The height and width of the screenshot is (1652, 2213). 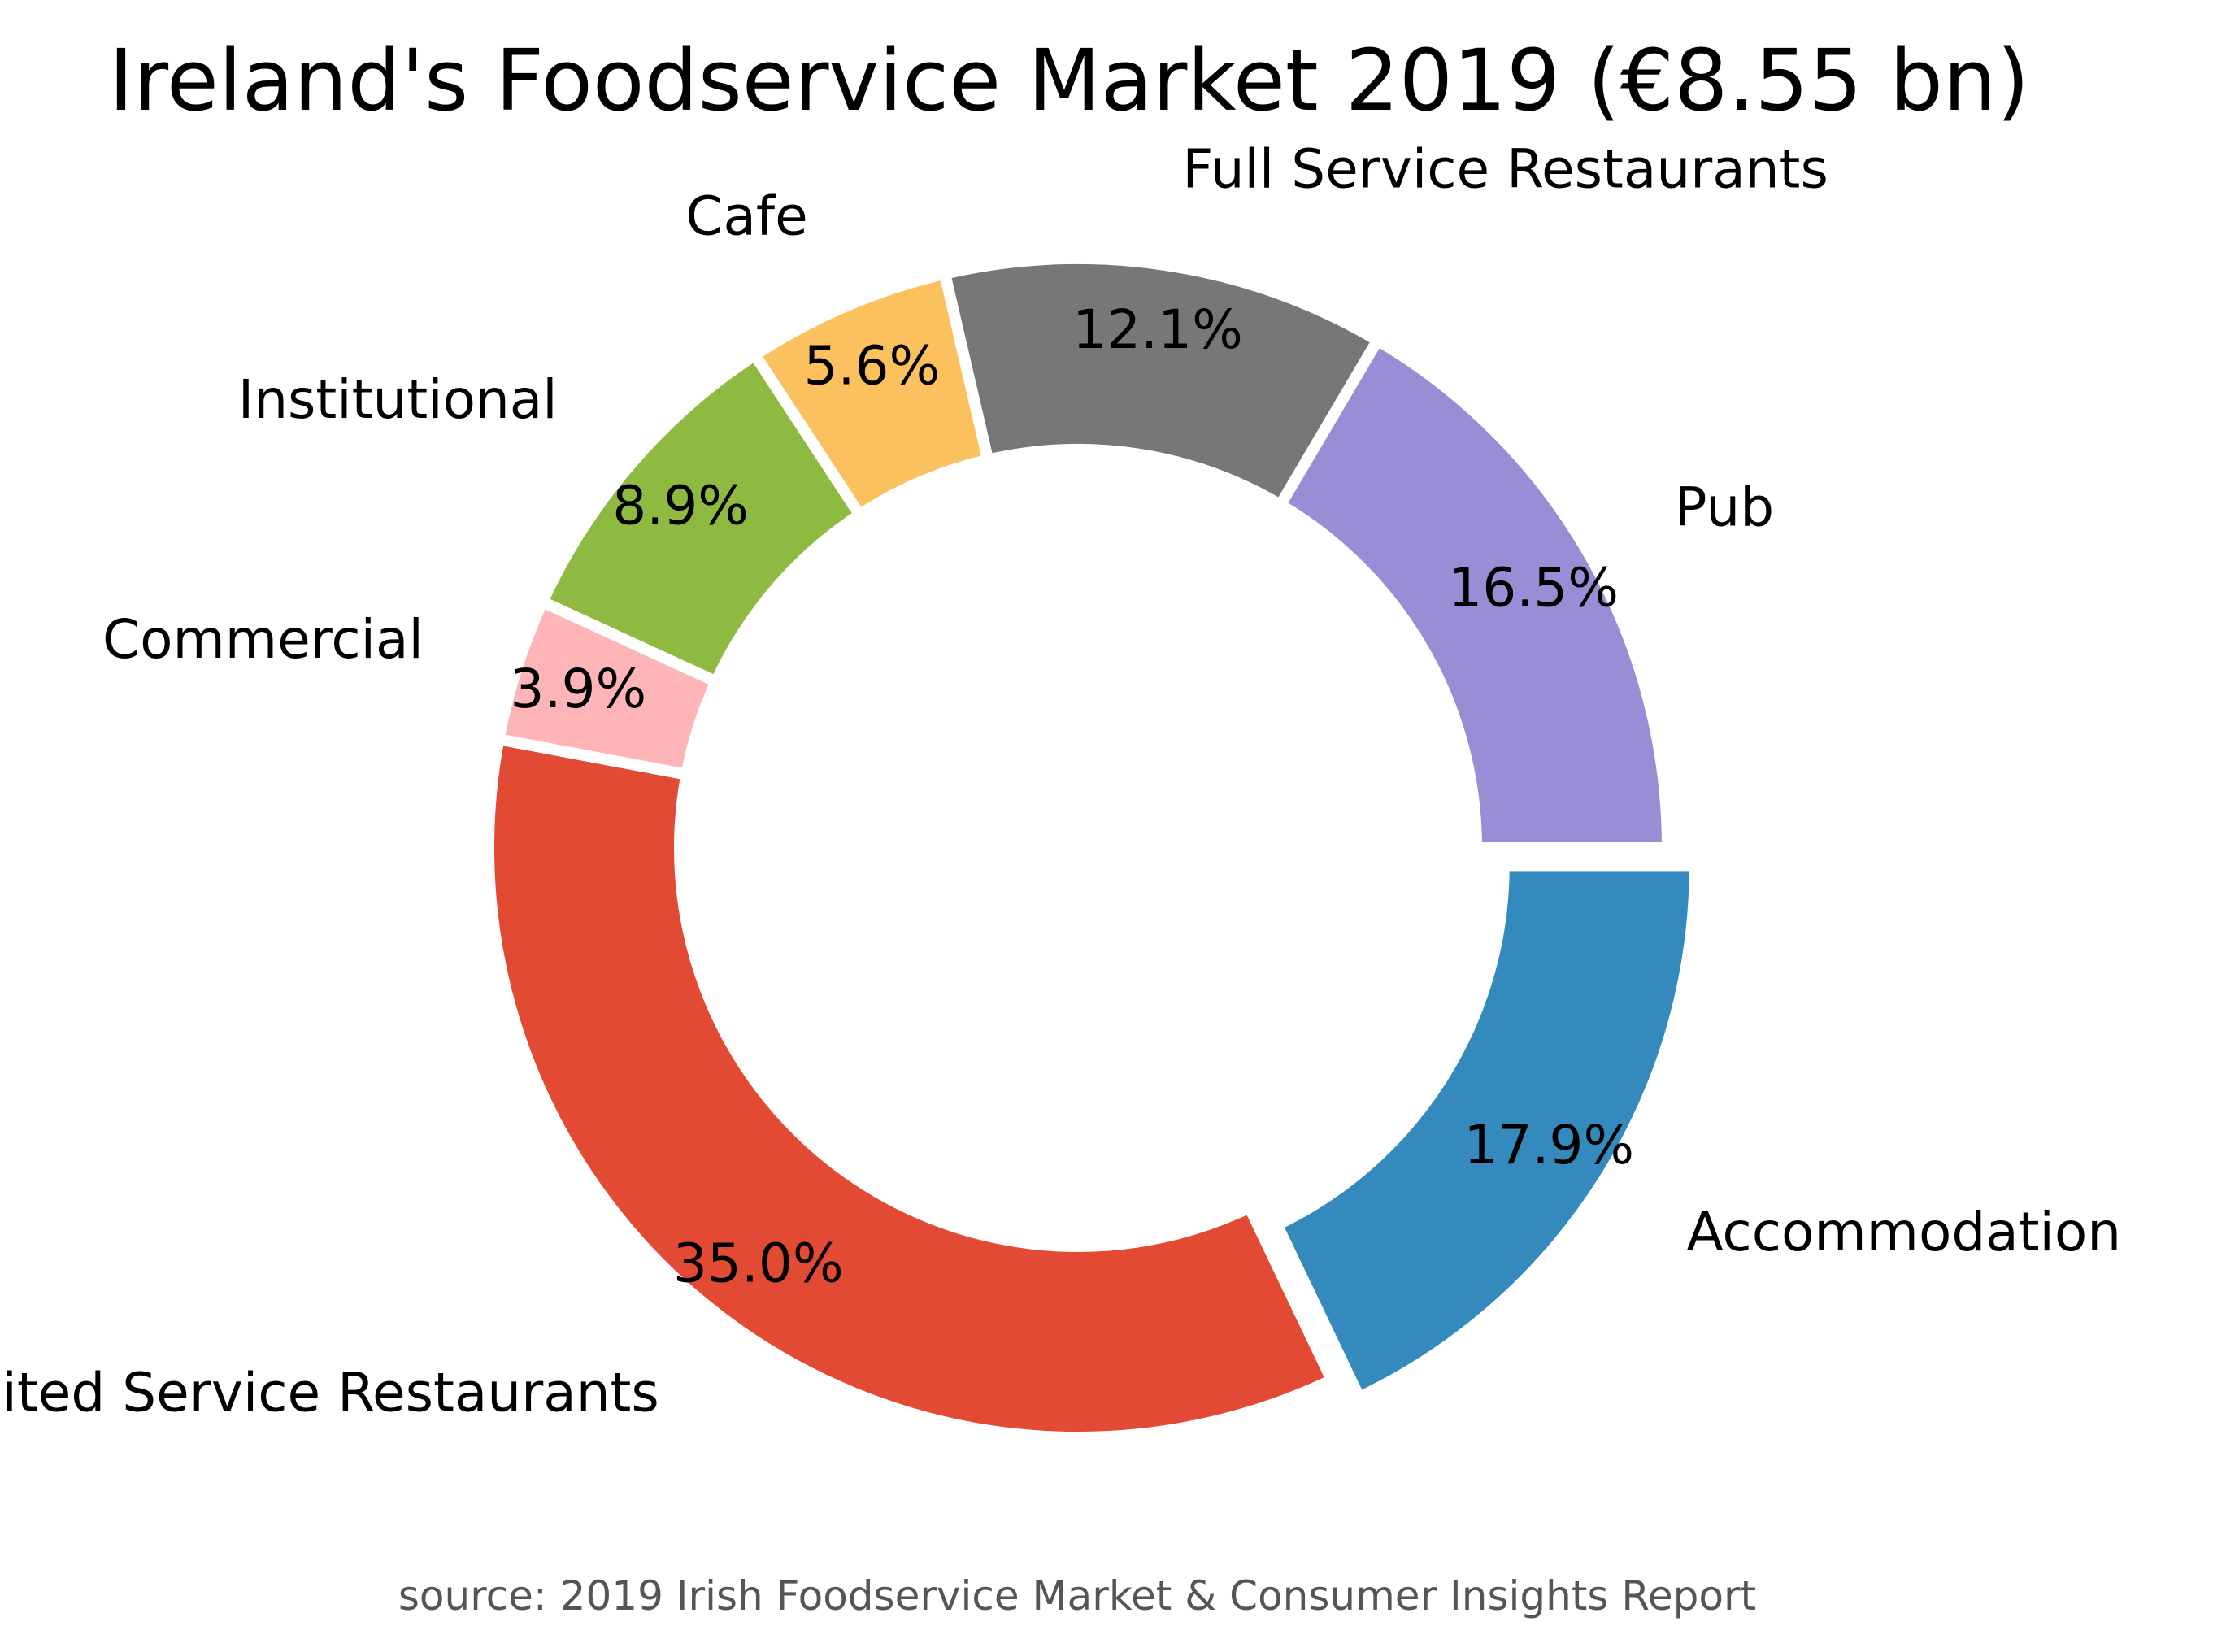 I want to click on pct-label-pub: 16.5%, so click(x=1533, y=588).